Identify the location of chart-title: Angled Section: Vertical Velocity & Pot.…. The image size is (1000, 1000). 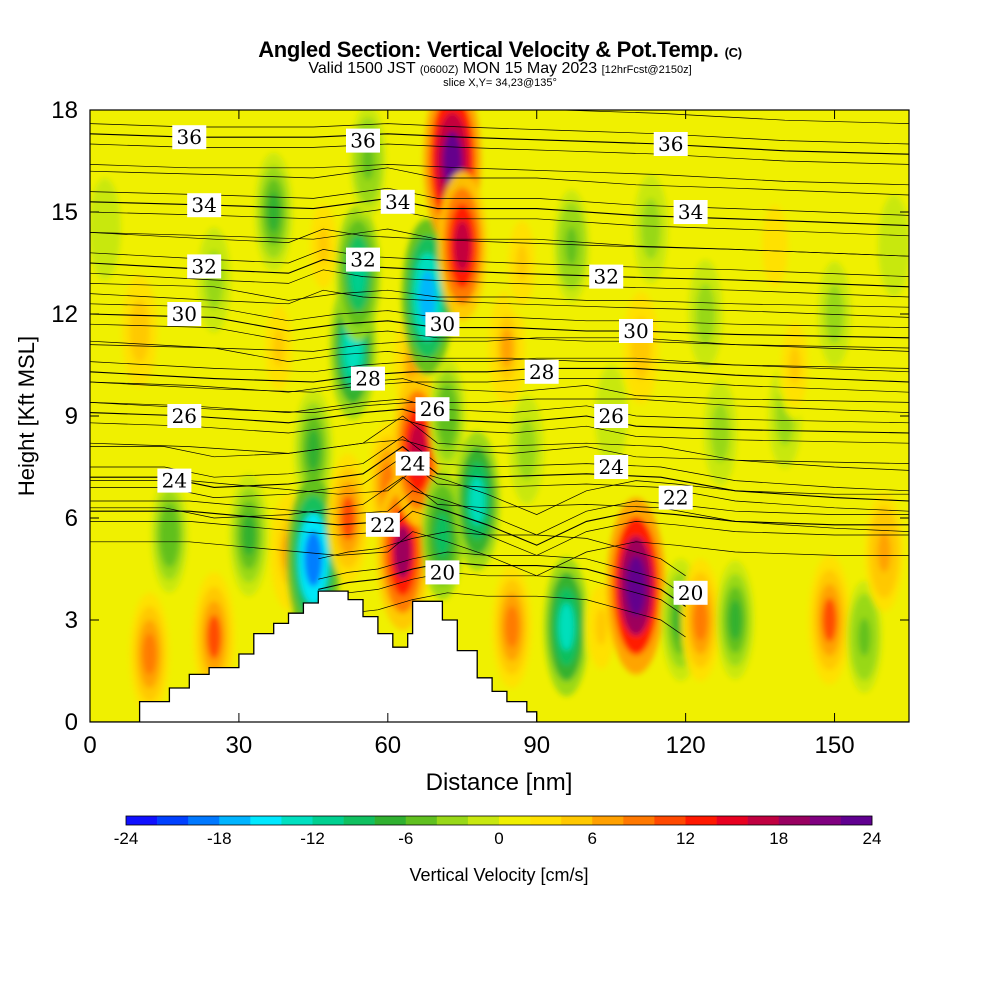
(500, 50).